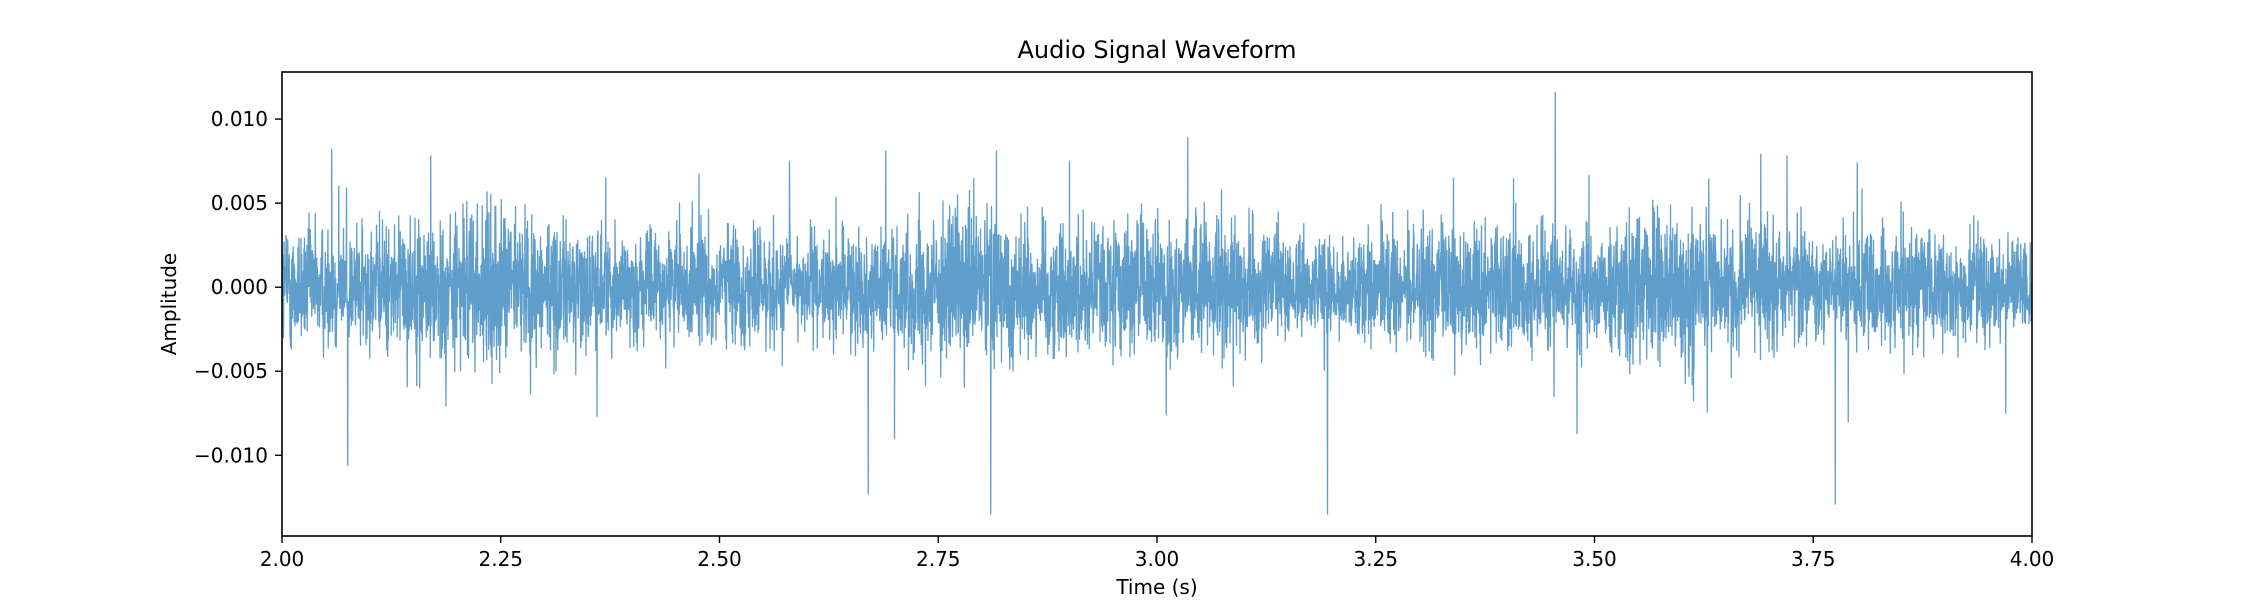 This screenshot has height=604, width=2250. What do you see at coordinates (231, 371) in the screenshot?
I see `y-tick-label: −0.005` at bounding box center [231, 371].